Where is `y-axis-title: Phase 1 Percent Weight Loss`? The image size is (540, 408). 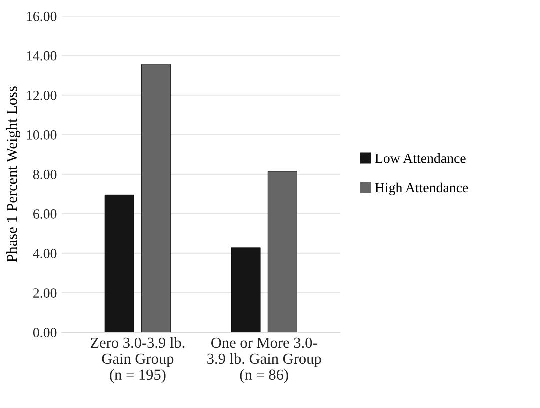
y-axis-title: Phase 1 Percent Weight Loss is located at coordinates (13, 174).